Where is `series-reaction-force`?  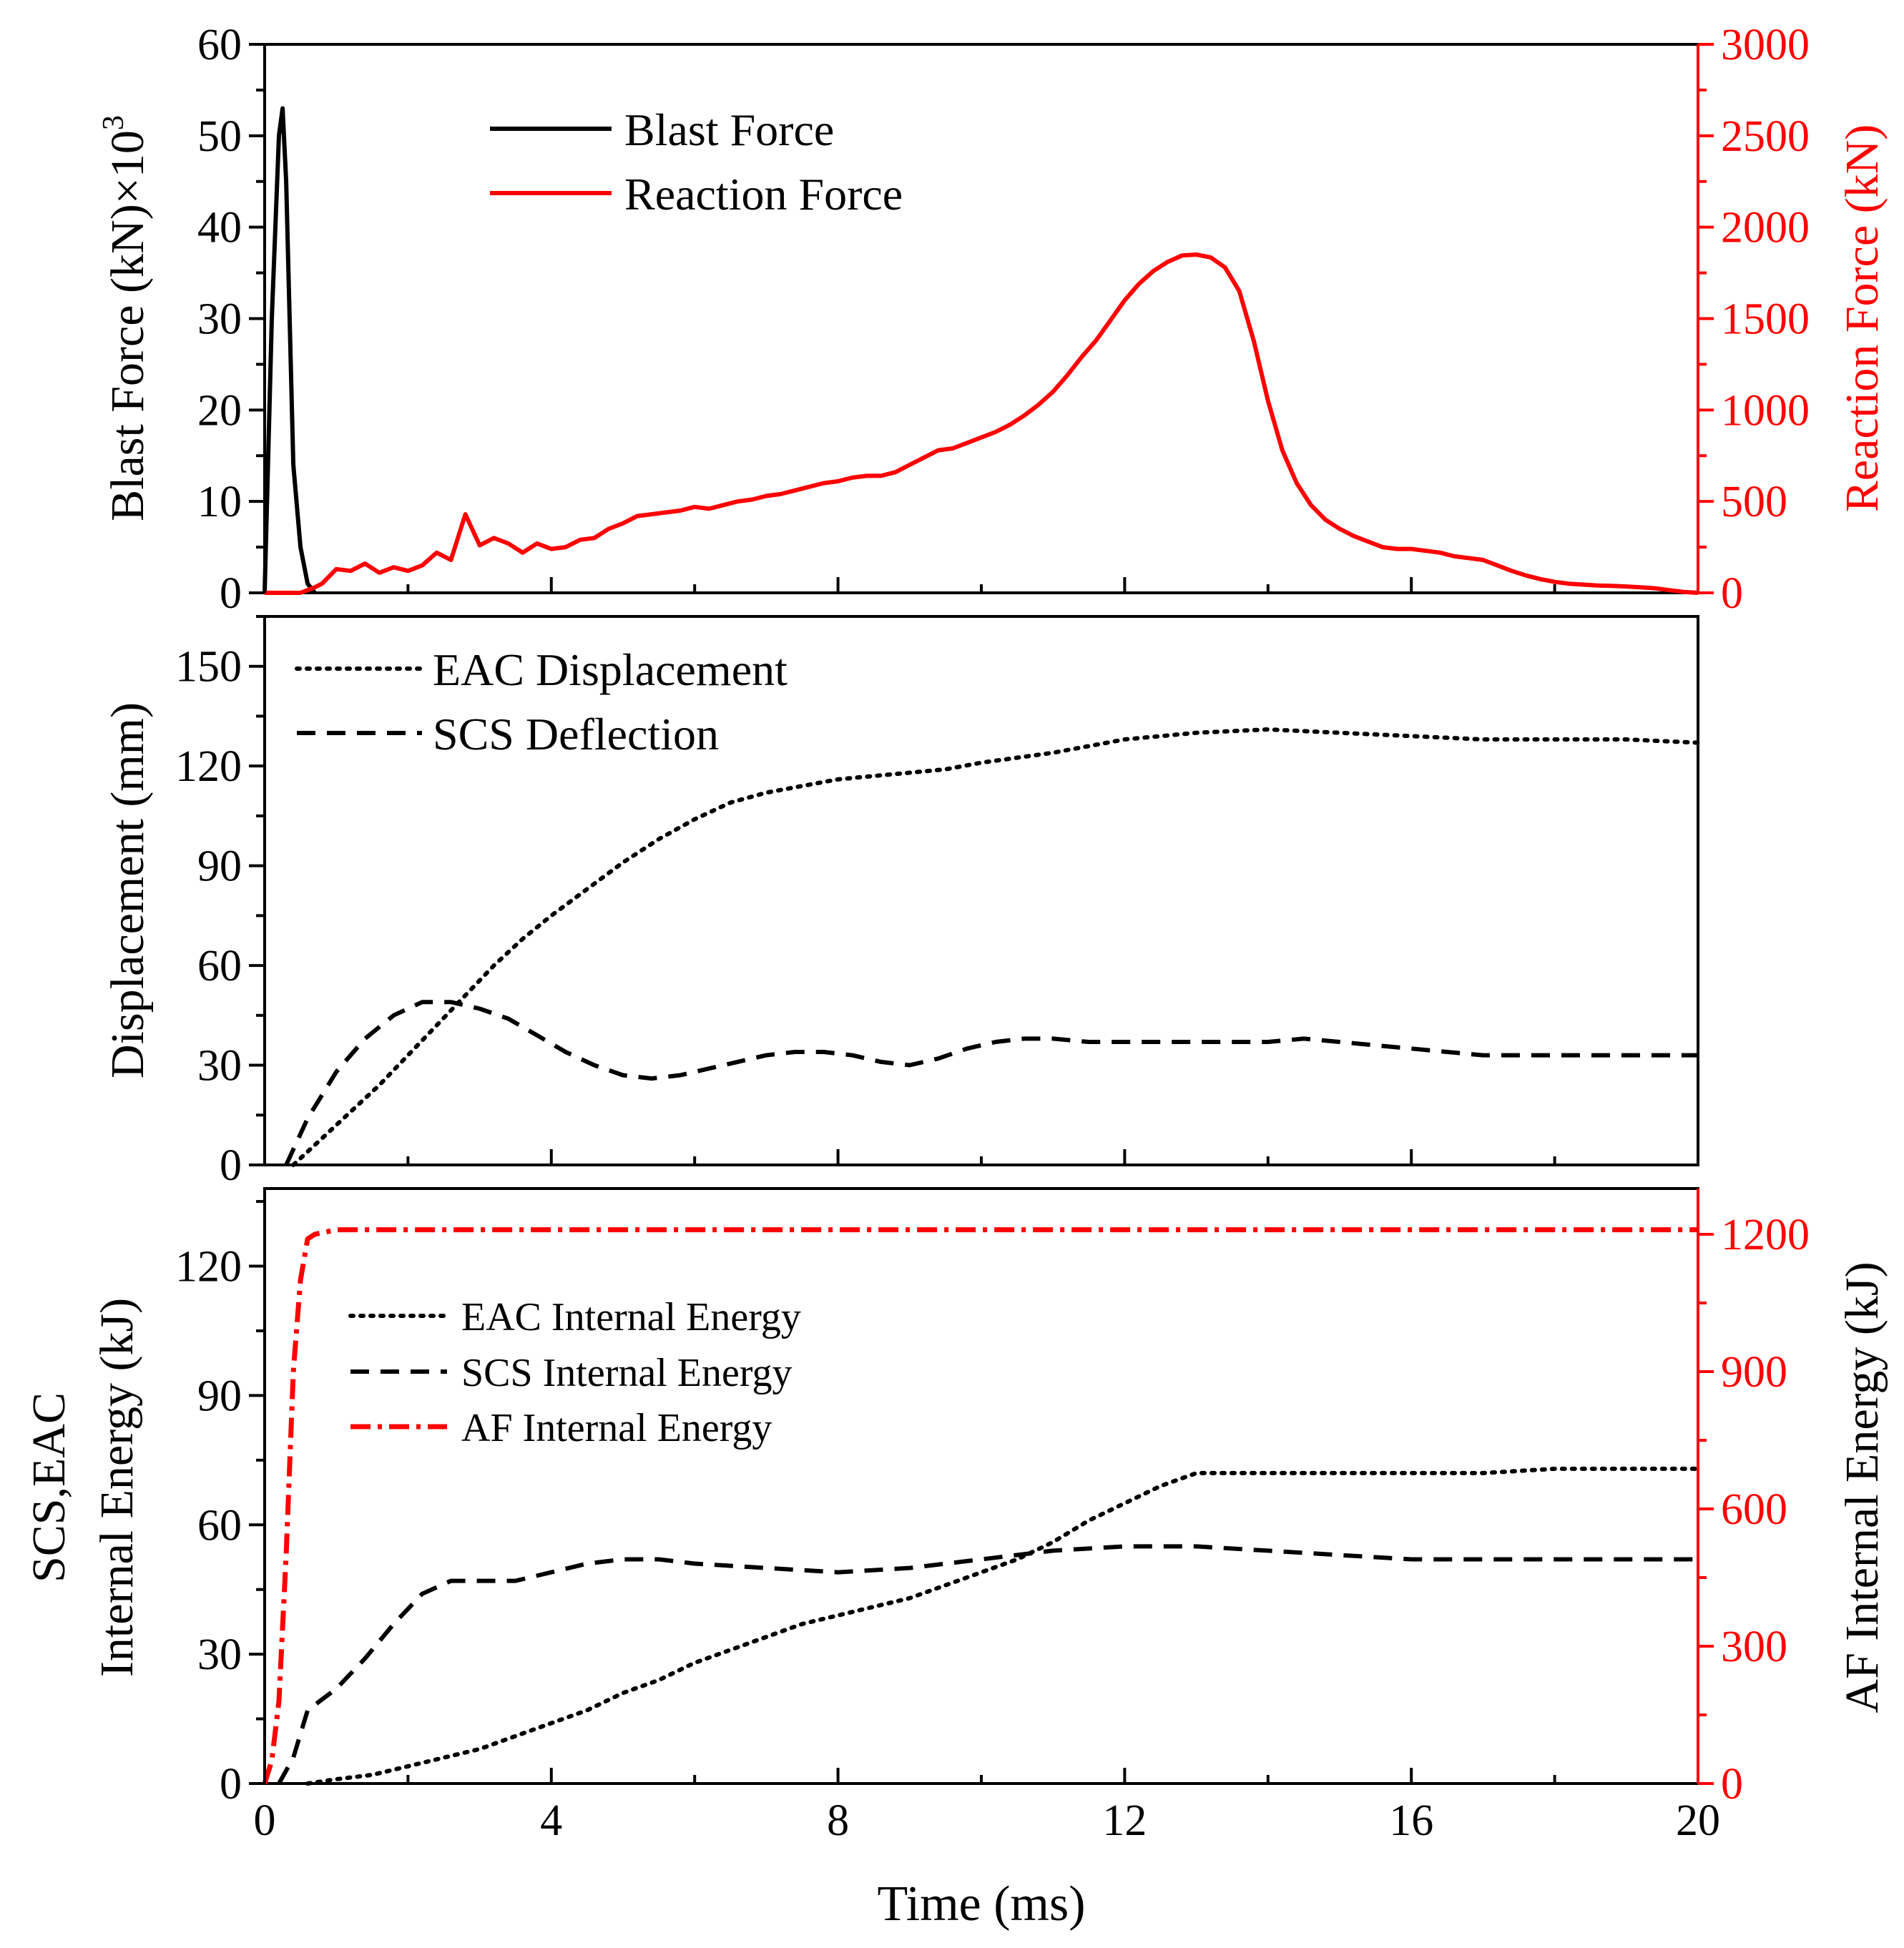
series-reaction-force is located at coordinates (982, 423).